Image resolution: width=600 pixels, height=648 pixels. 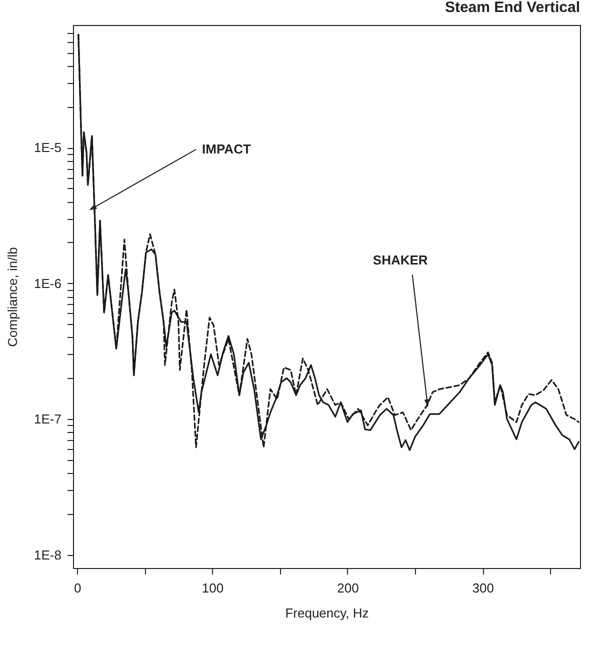 What do you see at coordinates (327, 613) in the screenshot?
I see `x-axis-title: Frequency, Hz` at bounding box center [327, 613].